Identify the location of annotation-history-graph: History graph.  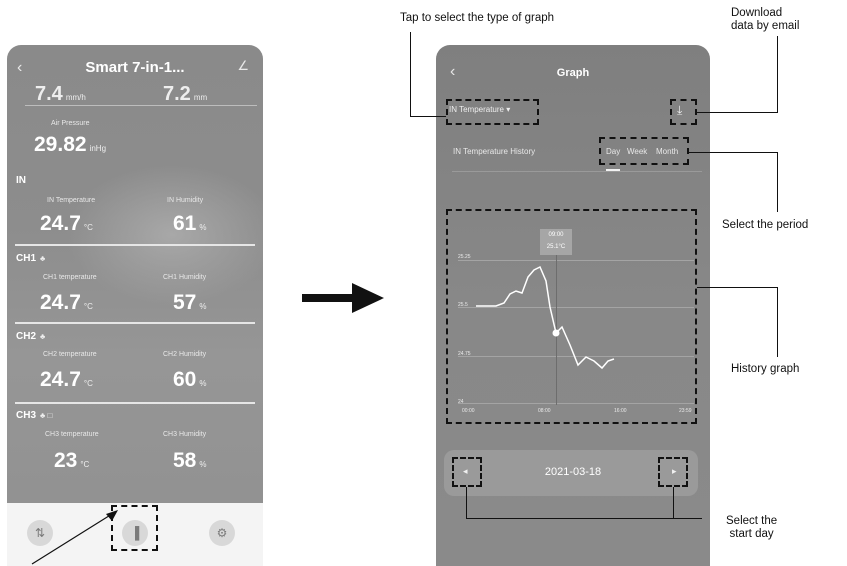
(765, 369).